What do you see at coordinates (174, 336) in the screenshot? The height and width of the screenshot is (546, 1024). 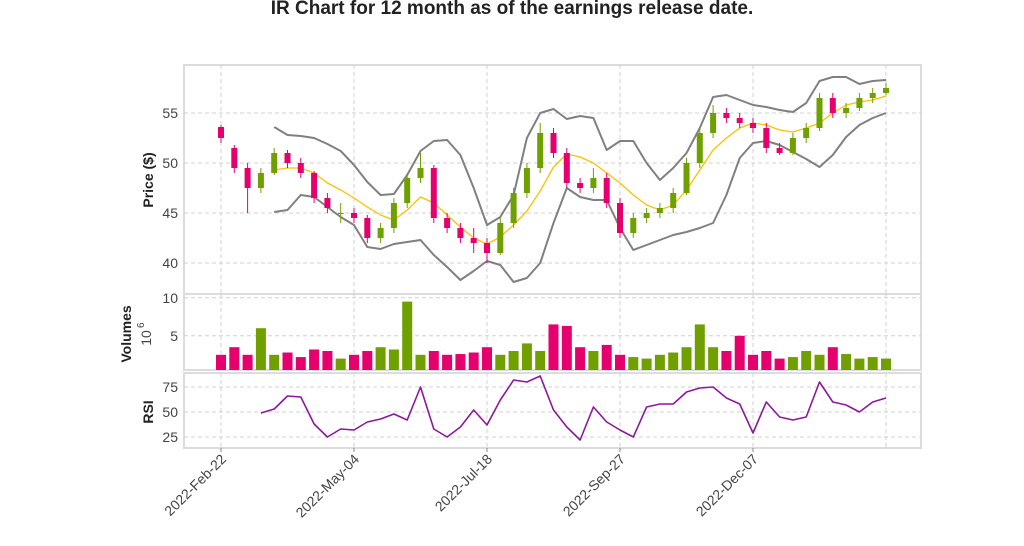 I see `volume-ytick-label: 5` at bounding box center [174, 336].